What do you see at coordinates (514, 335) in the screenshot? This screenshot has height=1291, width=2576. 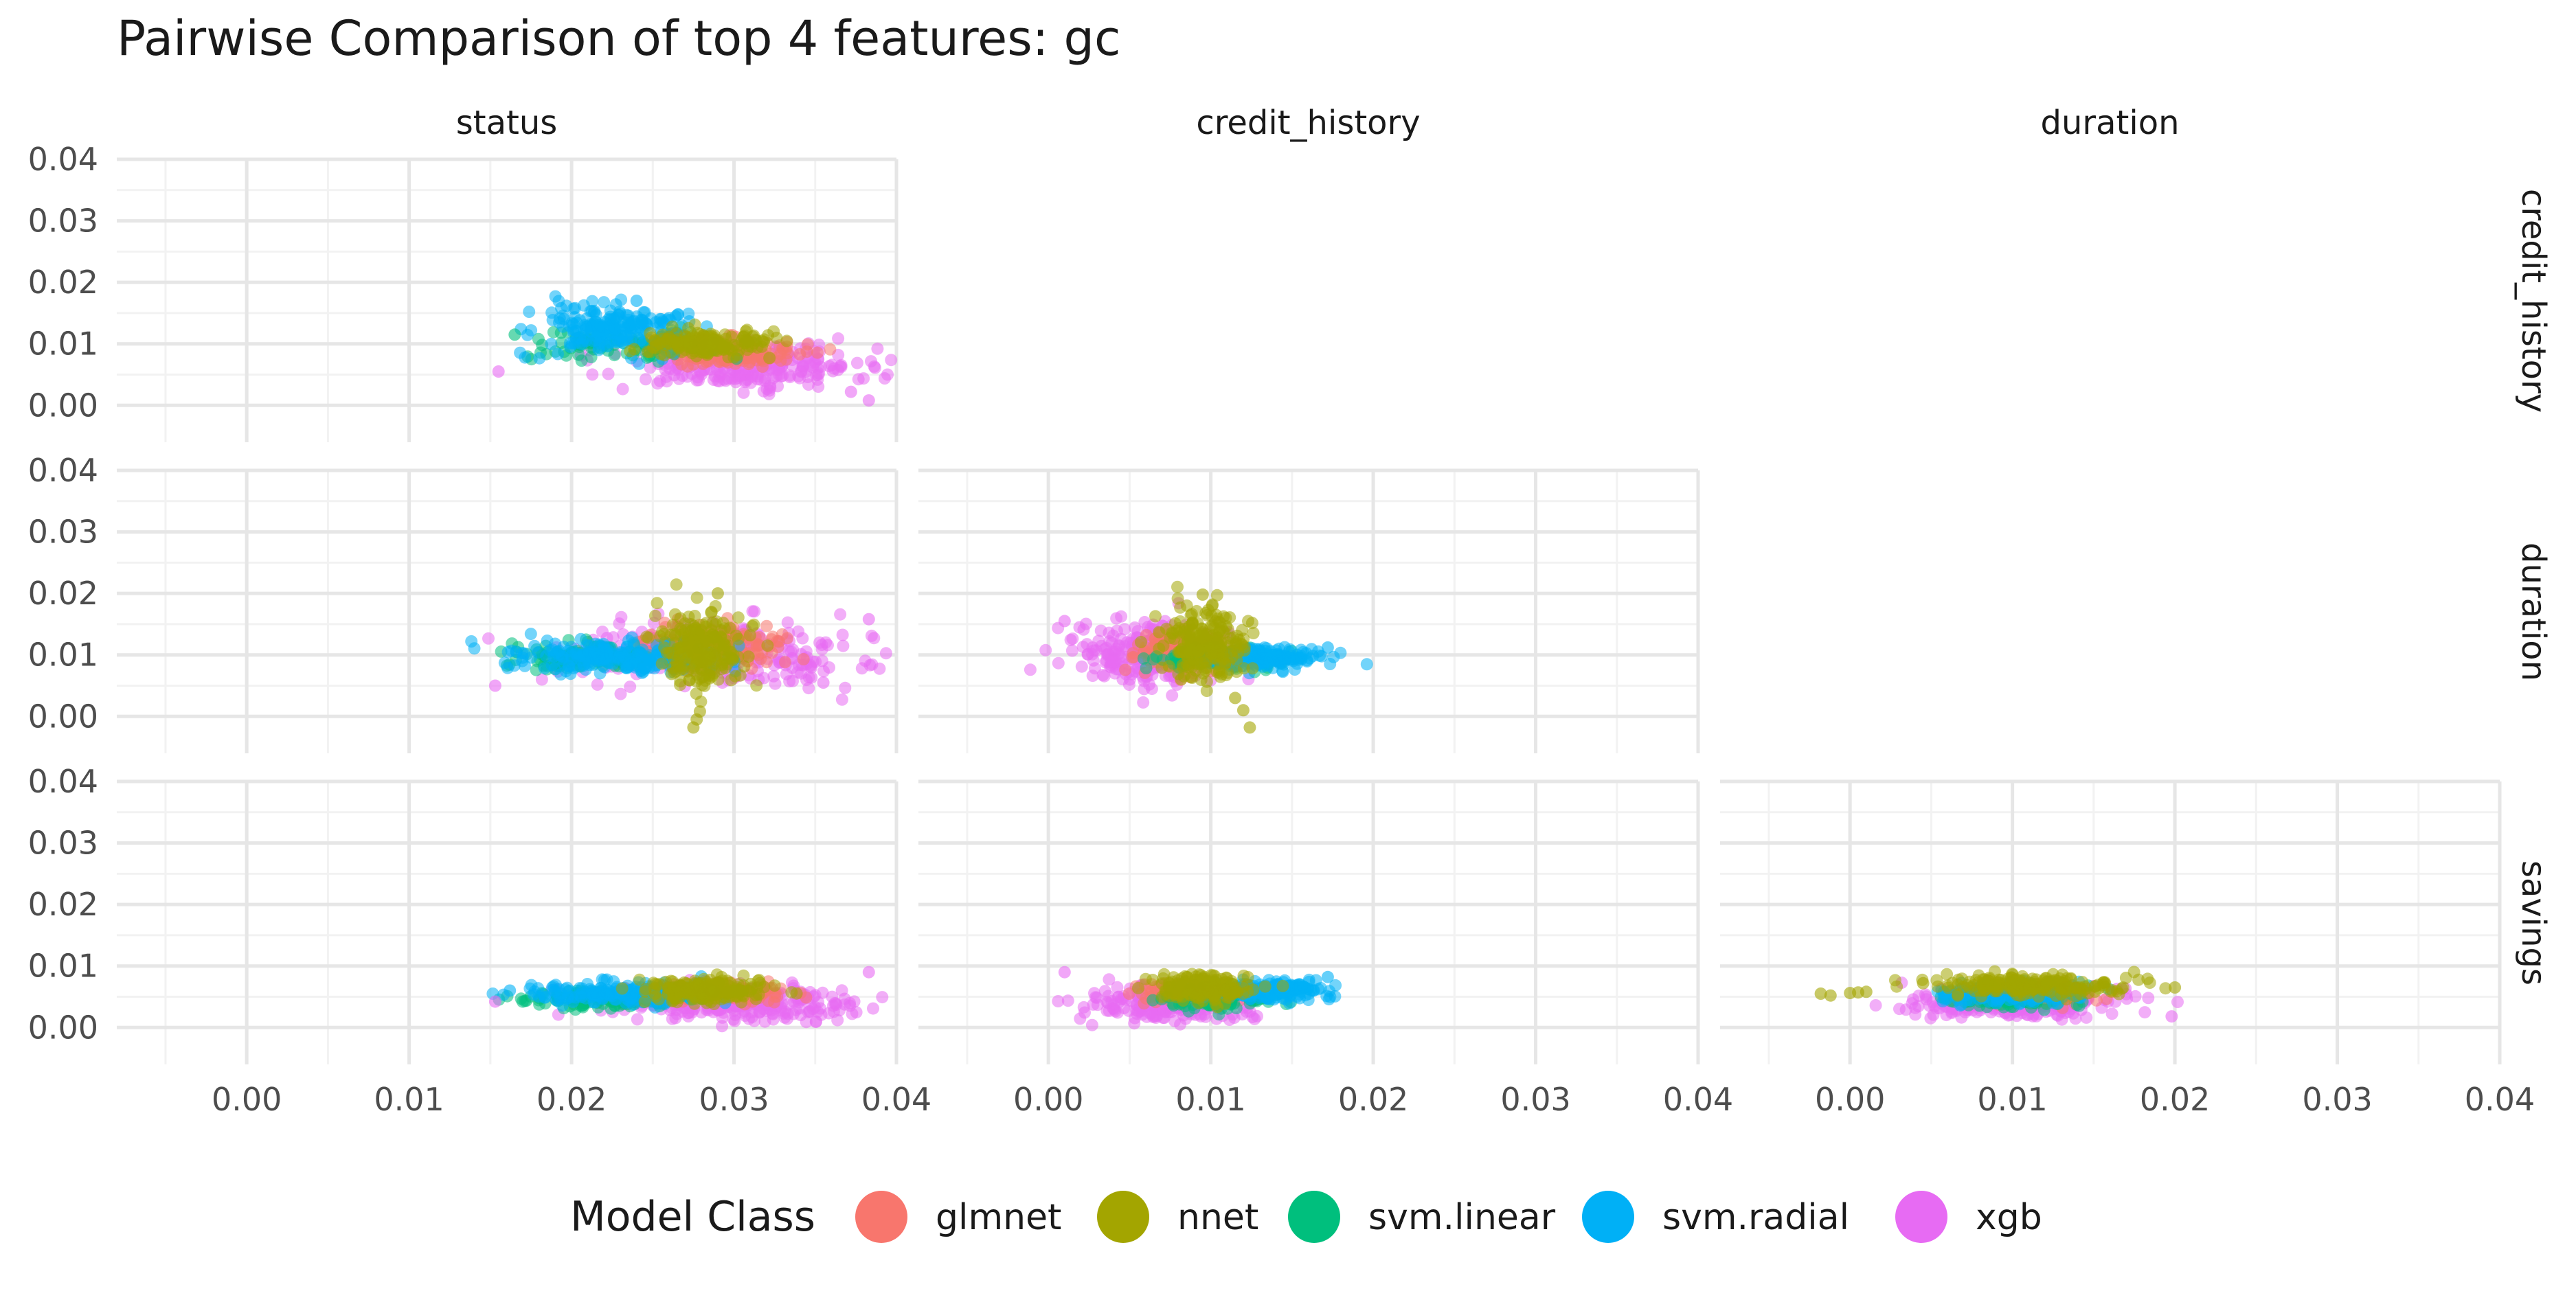 I see `point-svm.linear` at bounding box center [514, 335].